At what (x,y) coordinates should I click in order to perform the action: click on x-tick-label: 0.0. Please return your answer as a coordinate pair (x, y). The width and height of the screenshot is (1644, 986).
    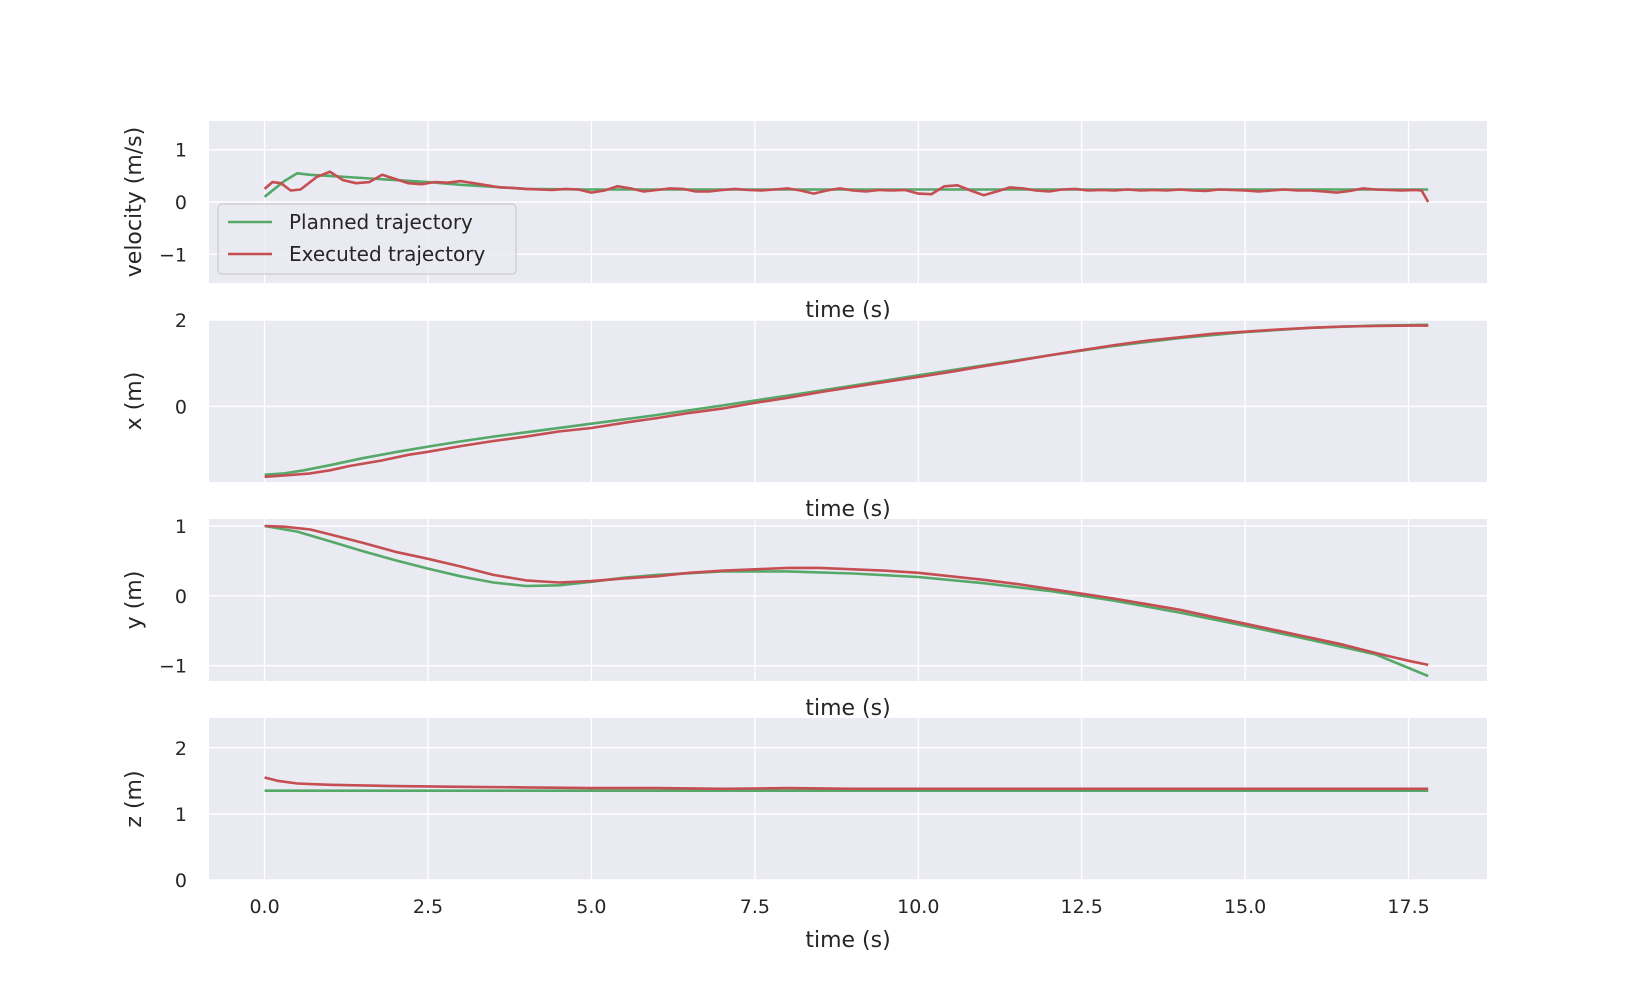
    Looking at the image, I should click on (264, 907).